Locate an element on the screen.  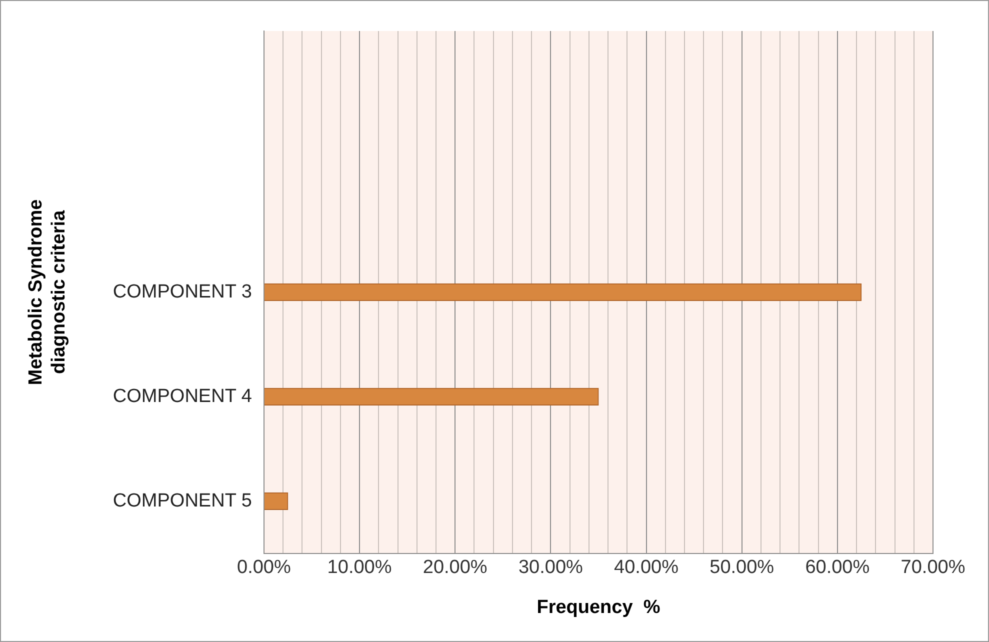
y-axis-title: Metabolic Syndrome diagnostic criteria is located at coordinates (48, 292).